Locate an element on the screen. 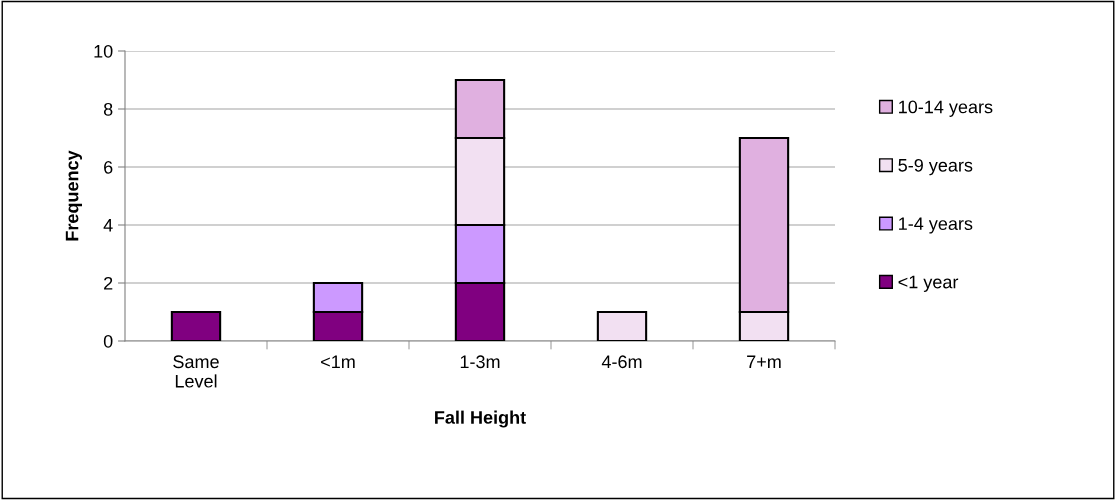 The image size is (1116, 500). legend-label: 1-4 years is located at coordinates (936, 225).